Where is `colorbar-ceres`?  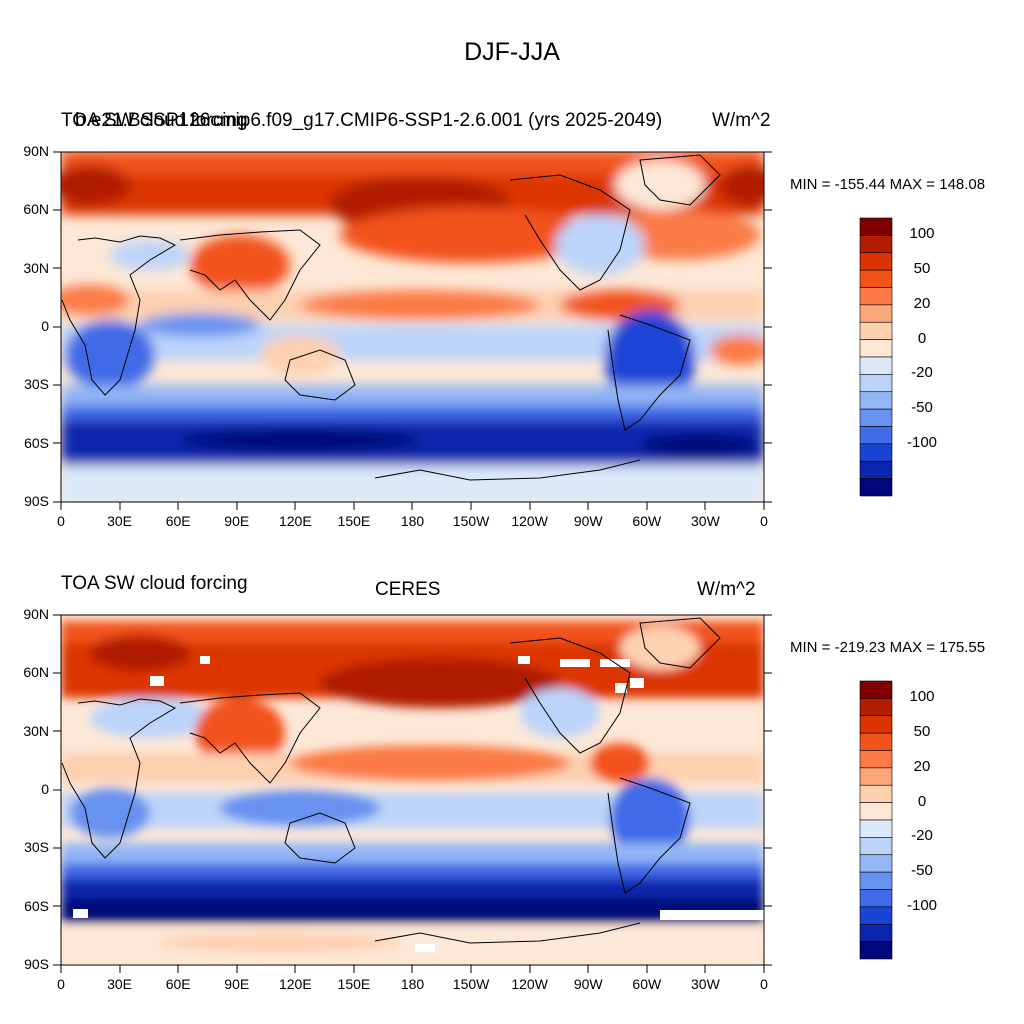
colorbar-ceres is located at coordinates (876, 820).